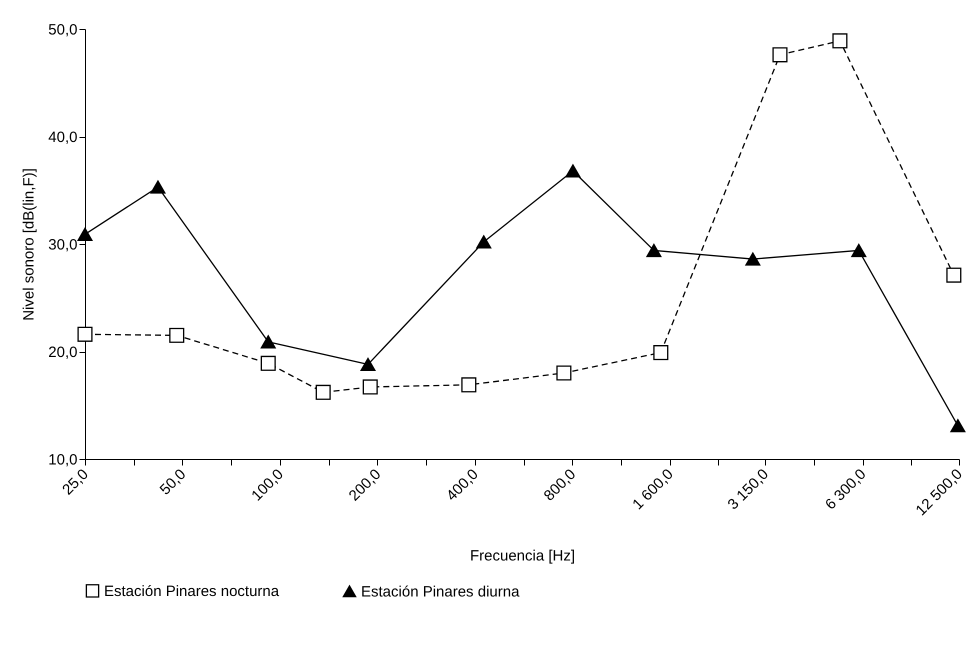 This screenshot has height=663, width=971. Describe the element at coordinates (63, 30) in the screenshot. I see `y-tick-label: 50,0` at that location.